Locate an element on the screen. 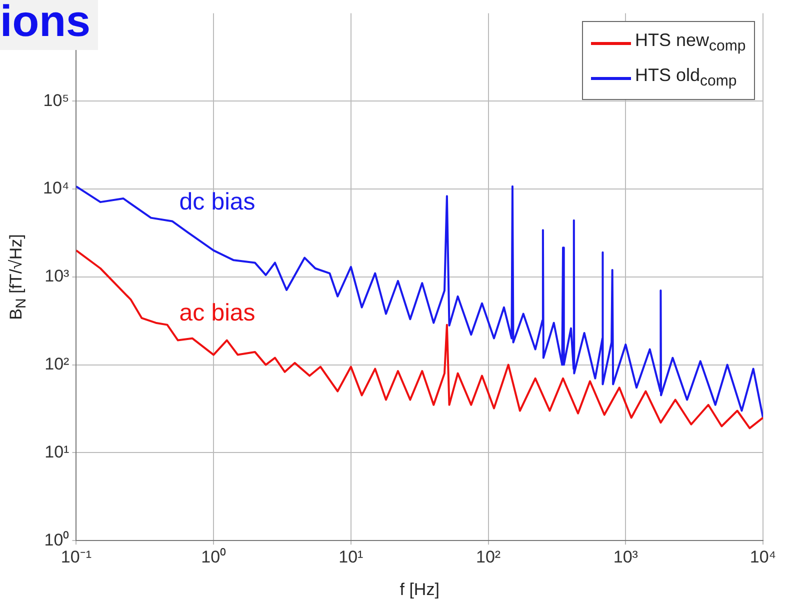 Image resolution: width=793 pixels, height=605 pixels. x-axis-title: f [Hz] is located at coordinates (420, 590).